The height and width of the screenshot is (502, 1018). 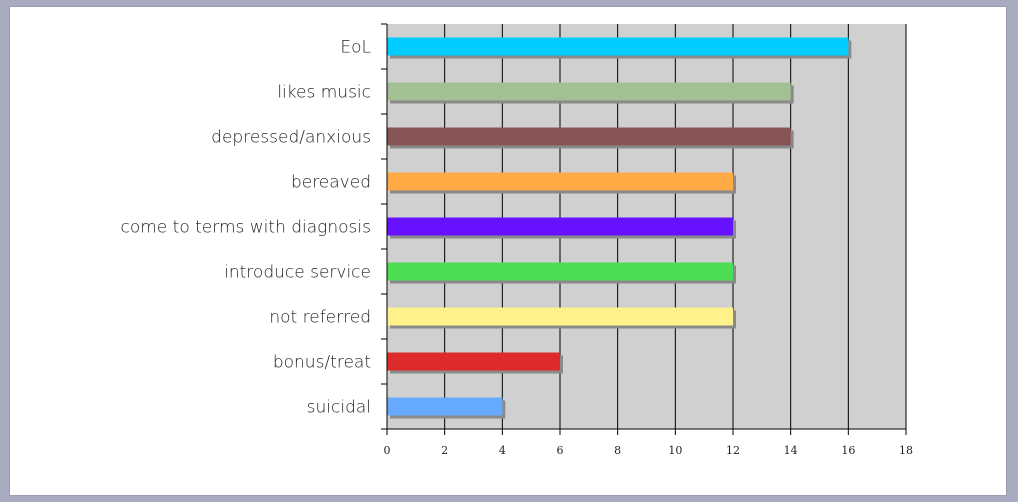 What do you see at coordinates (322, 363) in the screenshot?
I see `category-label: bonus/treat` at bounding box center [322, 363].